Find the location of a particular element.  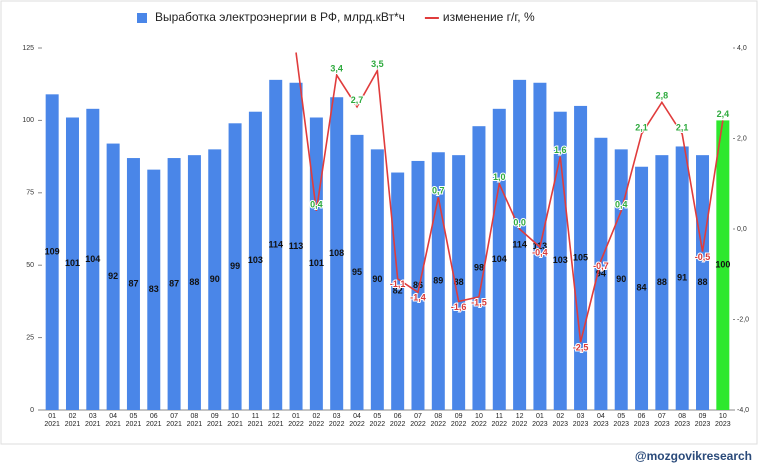

line-value-label: -0,5 is located at coordinates (703, 257).